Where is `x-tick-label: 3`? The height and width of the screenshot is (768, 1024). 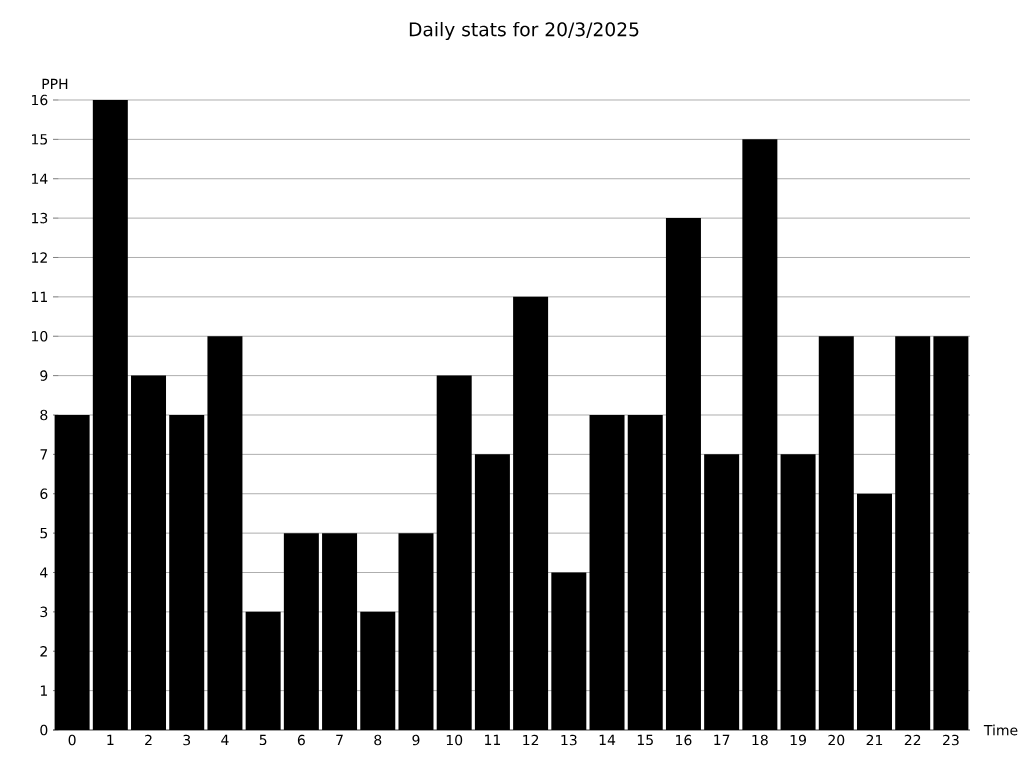
x-tick-label: 3 is located at coordinates (187, 740).